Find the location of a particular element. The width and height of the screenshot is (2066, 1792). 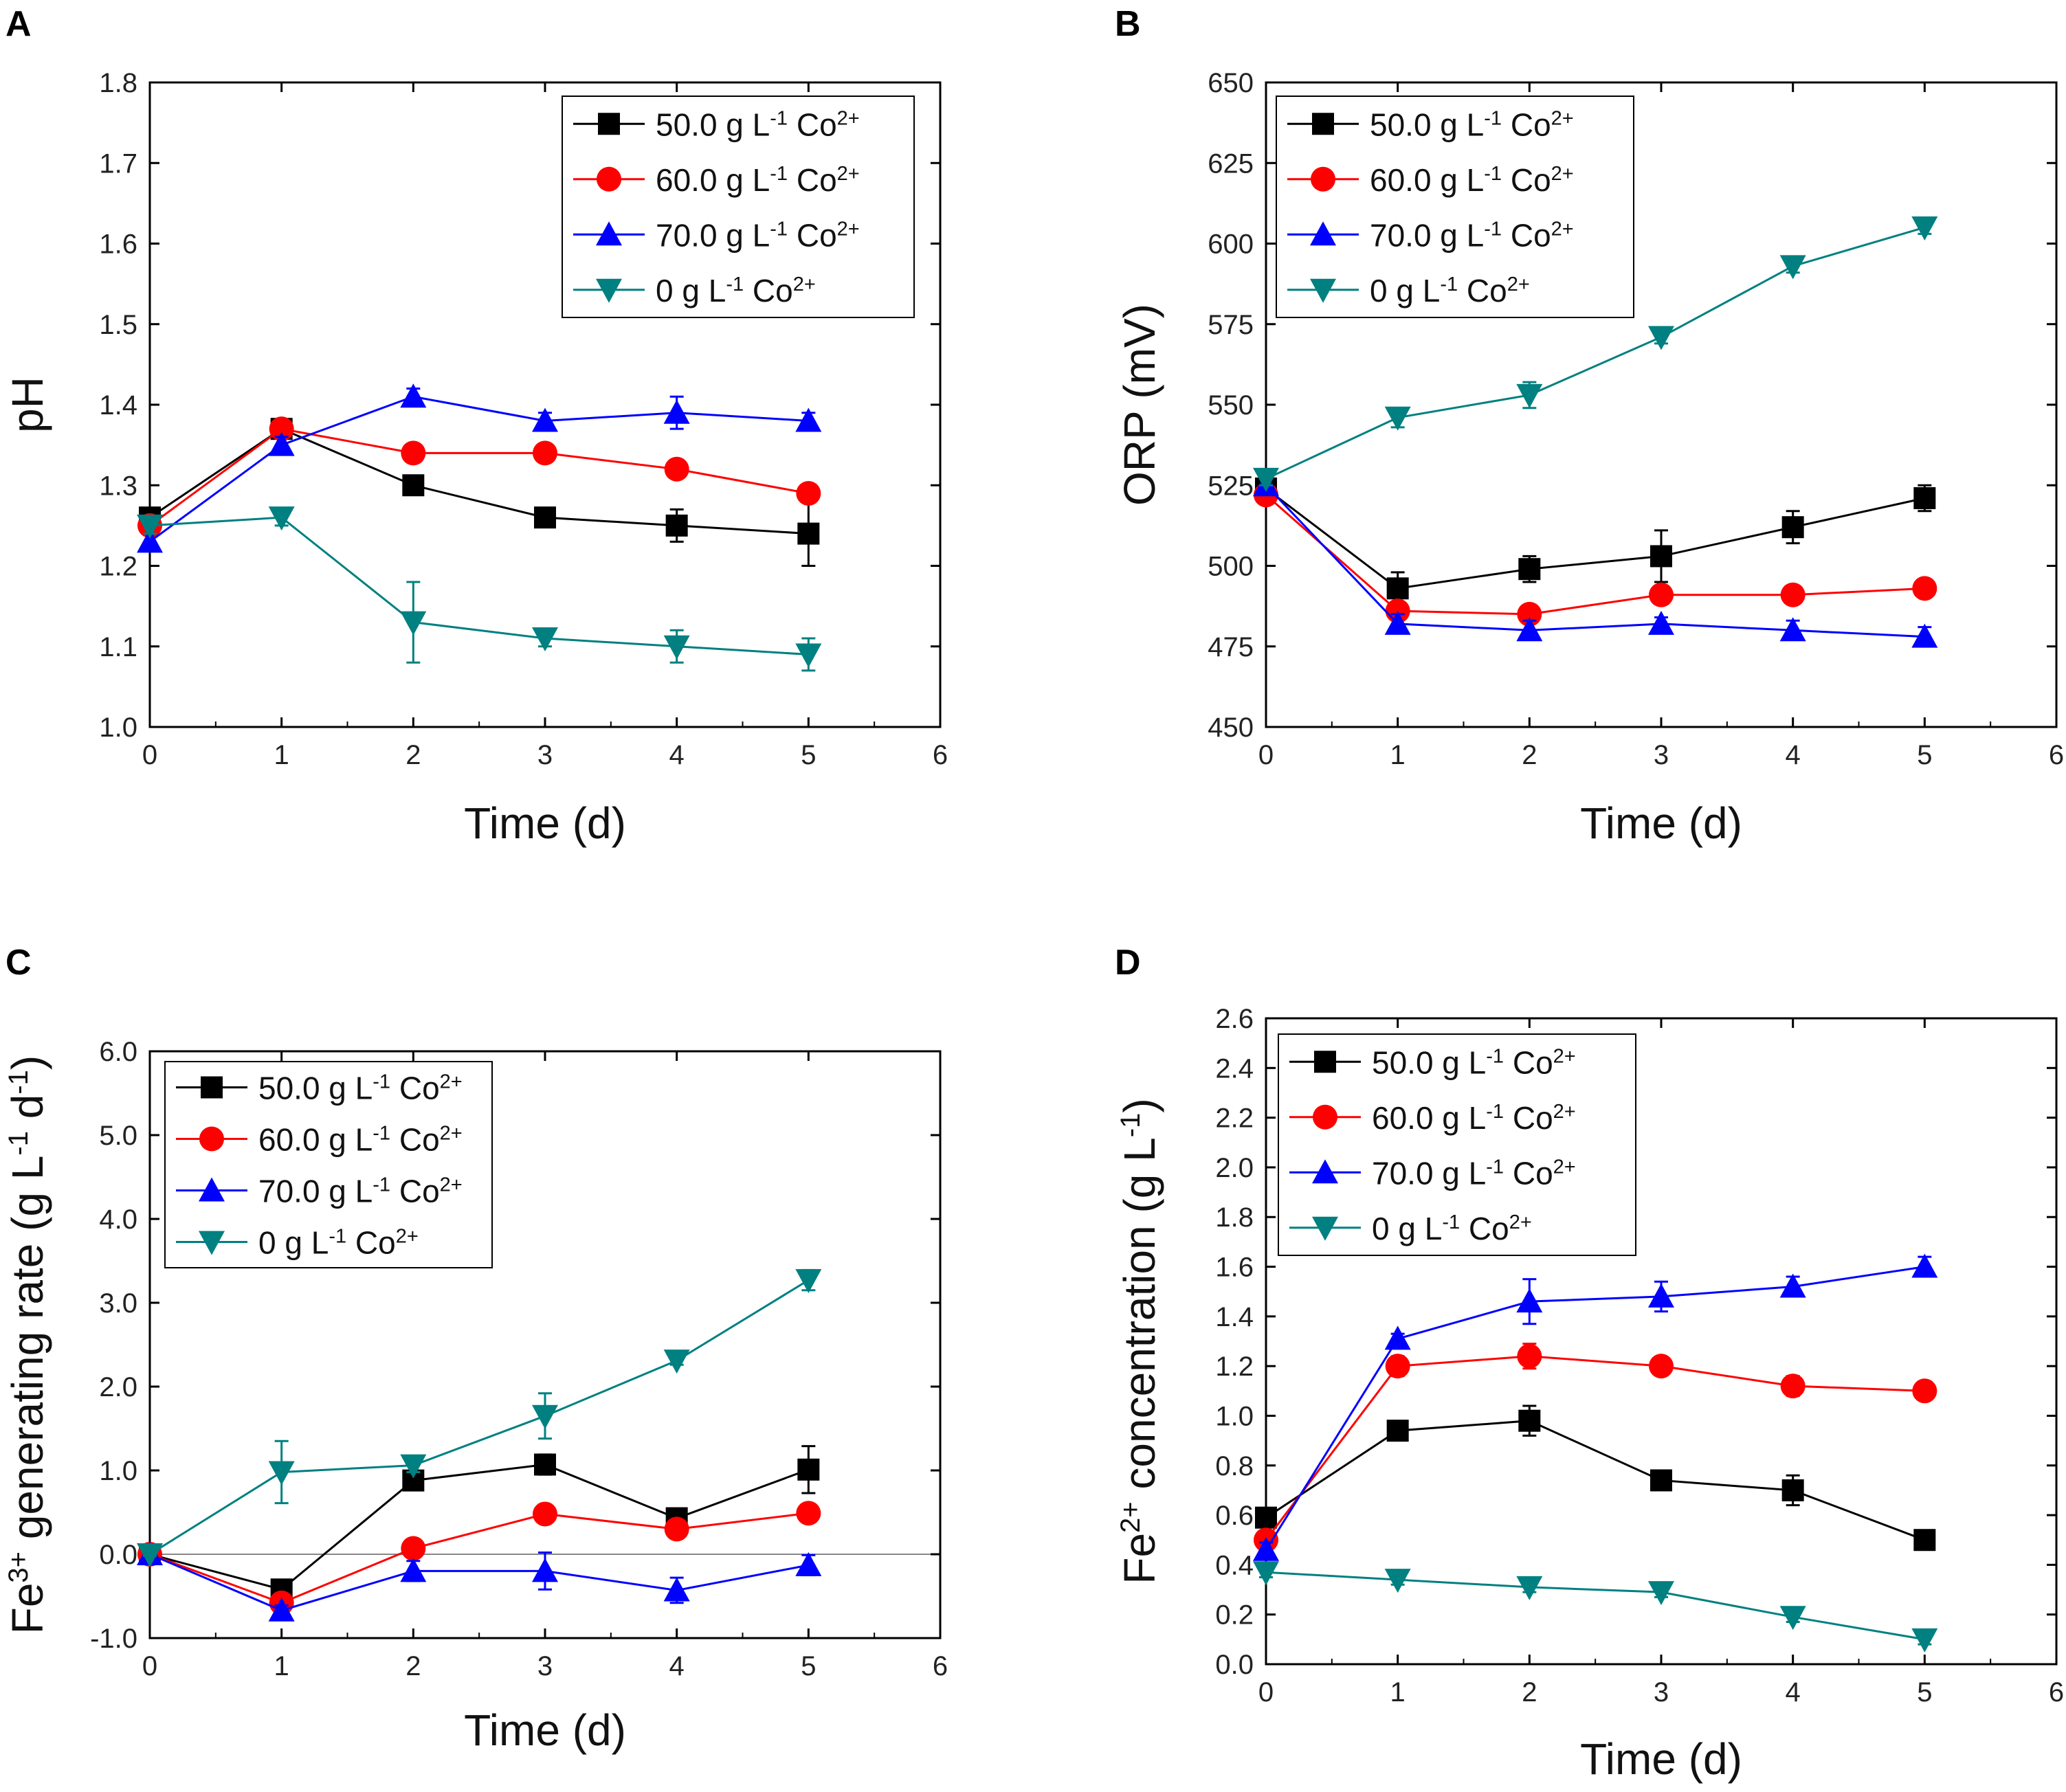

series-s70 is located at coordinates (479, 1581).